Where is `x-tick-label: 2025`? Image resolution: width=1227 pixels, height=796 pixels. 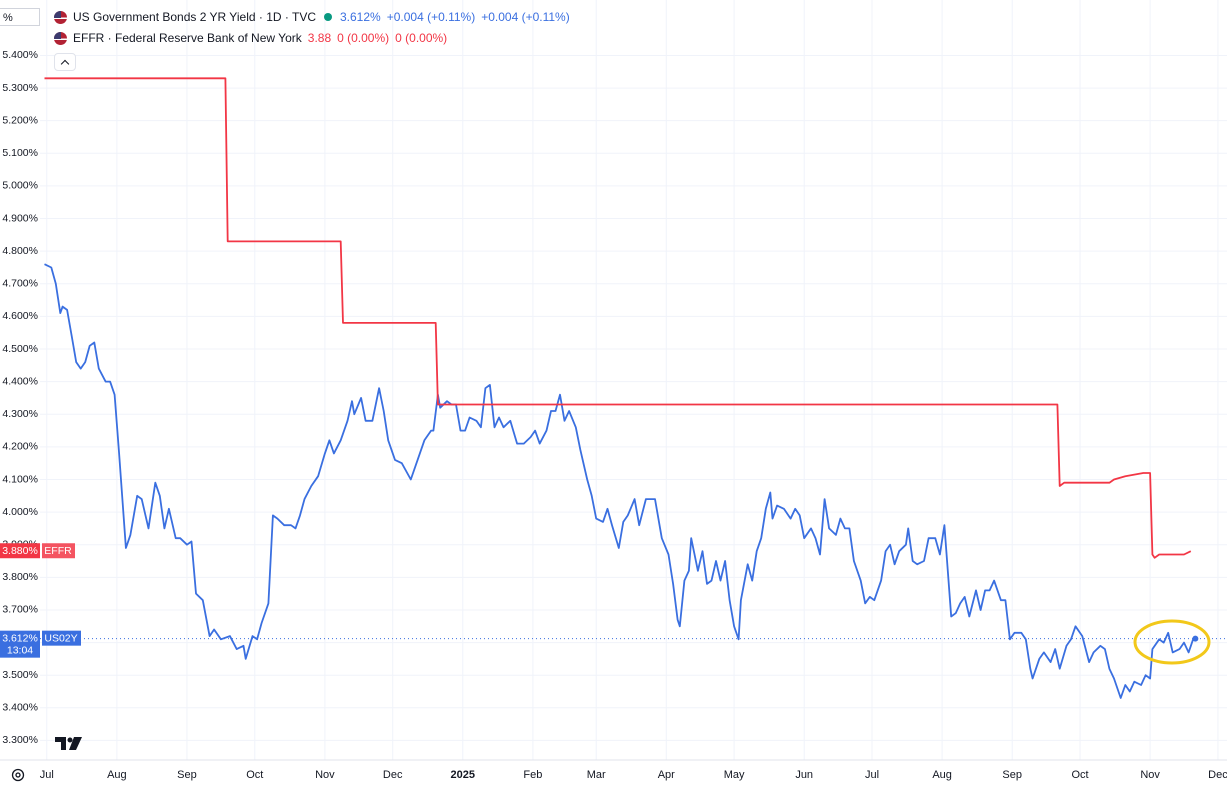
x-tick-label: 2025 is located at coordinates (463, 775).